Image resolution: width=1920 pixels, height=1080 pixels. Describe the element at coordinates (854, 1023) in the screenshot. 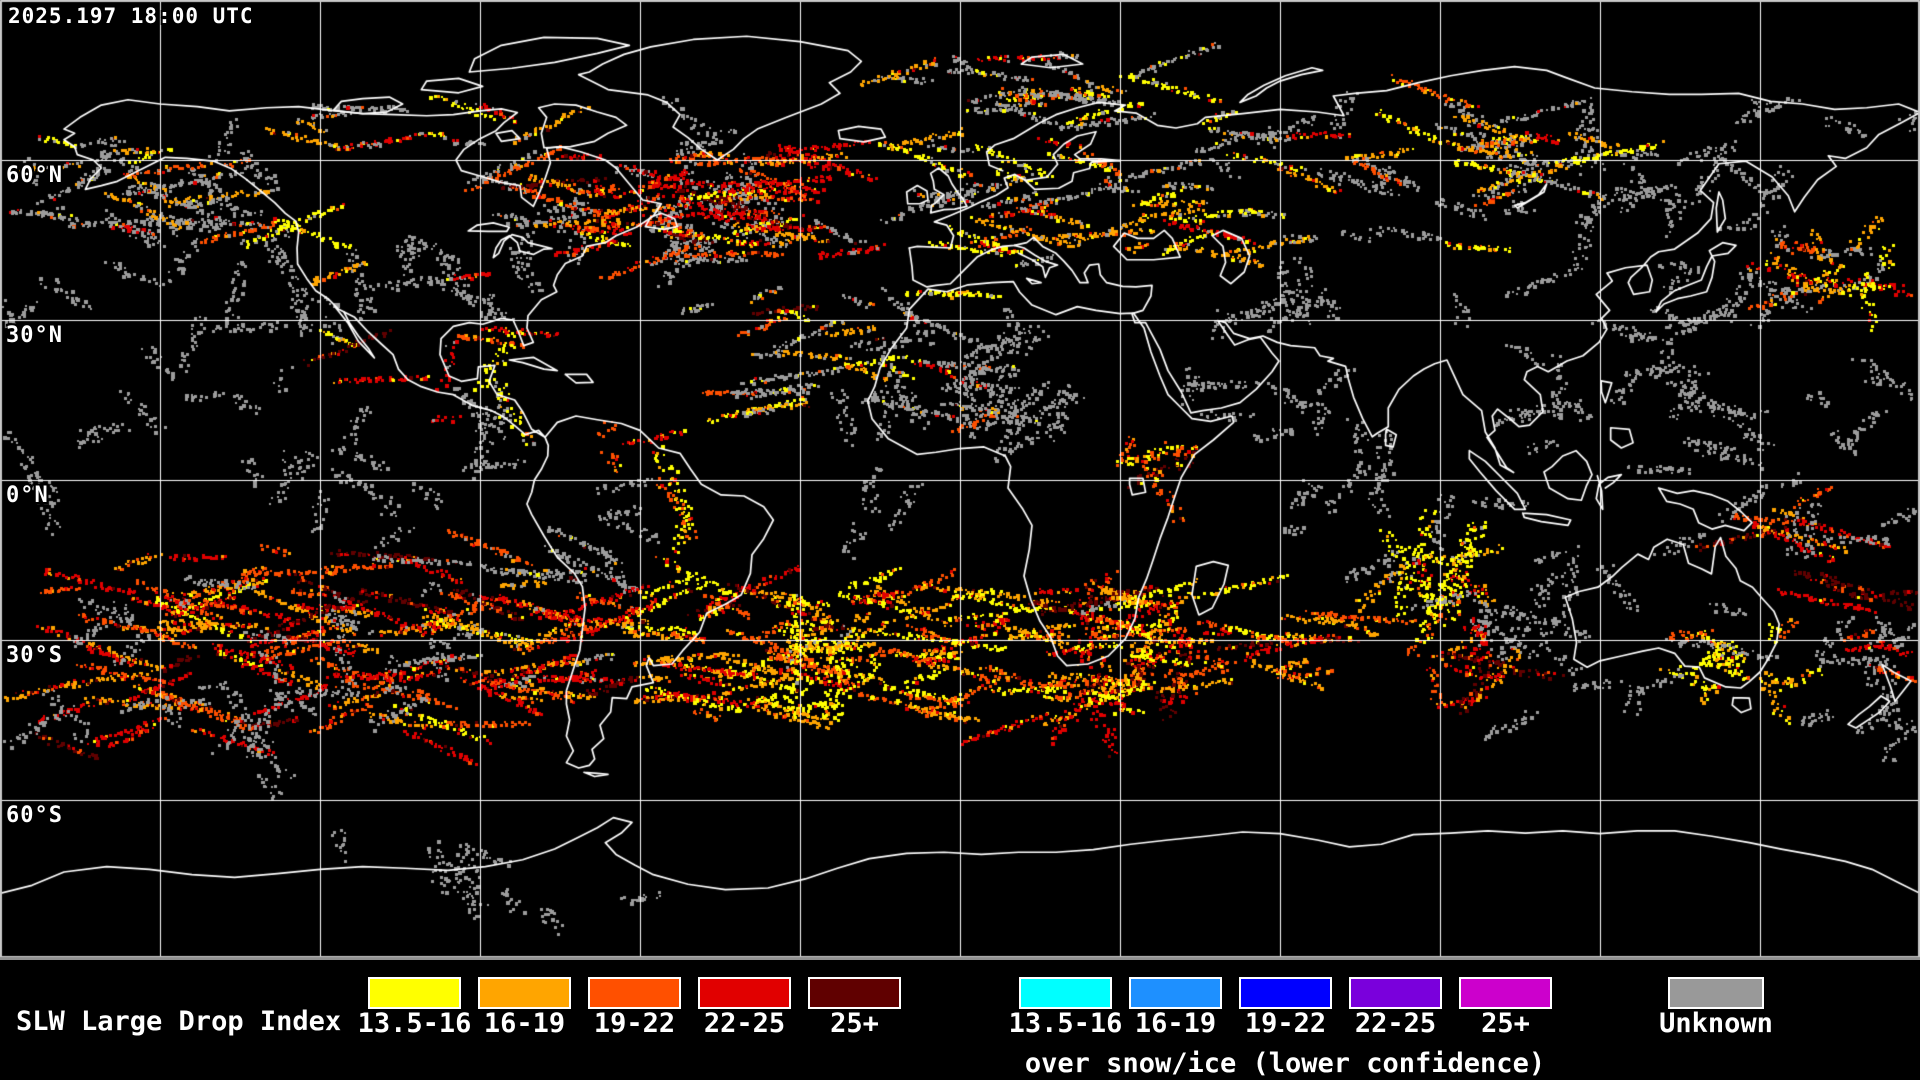

I see `slw-range-4-label: 25+` at that location.